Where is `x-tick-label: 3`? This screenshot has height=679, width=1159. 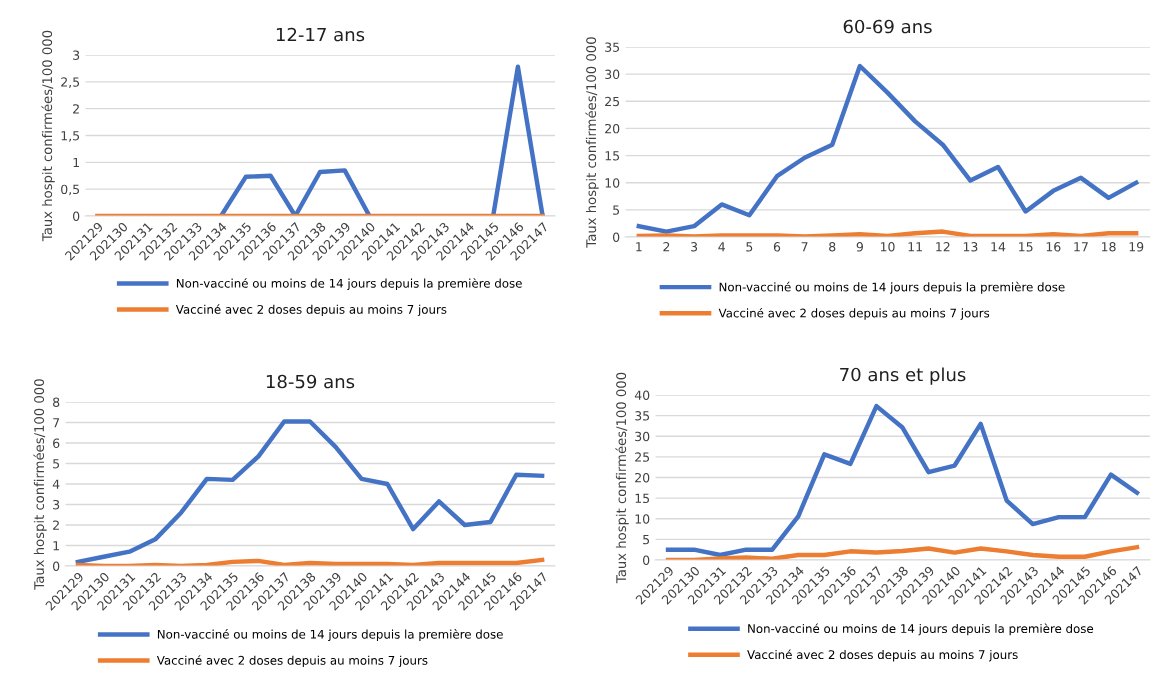 x-tick-label: 3 is located at coordinates (694, 247).